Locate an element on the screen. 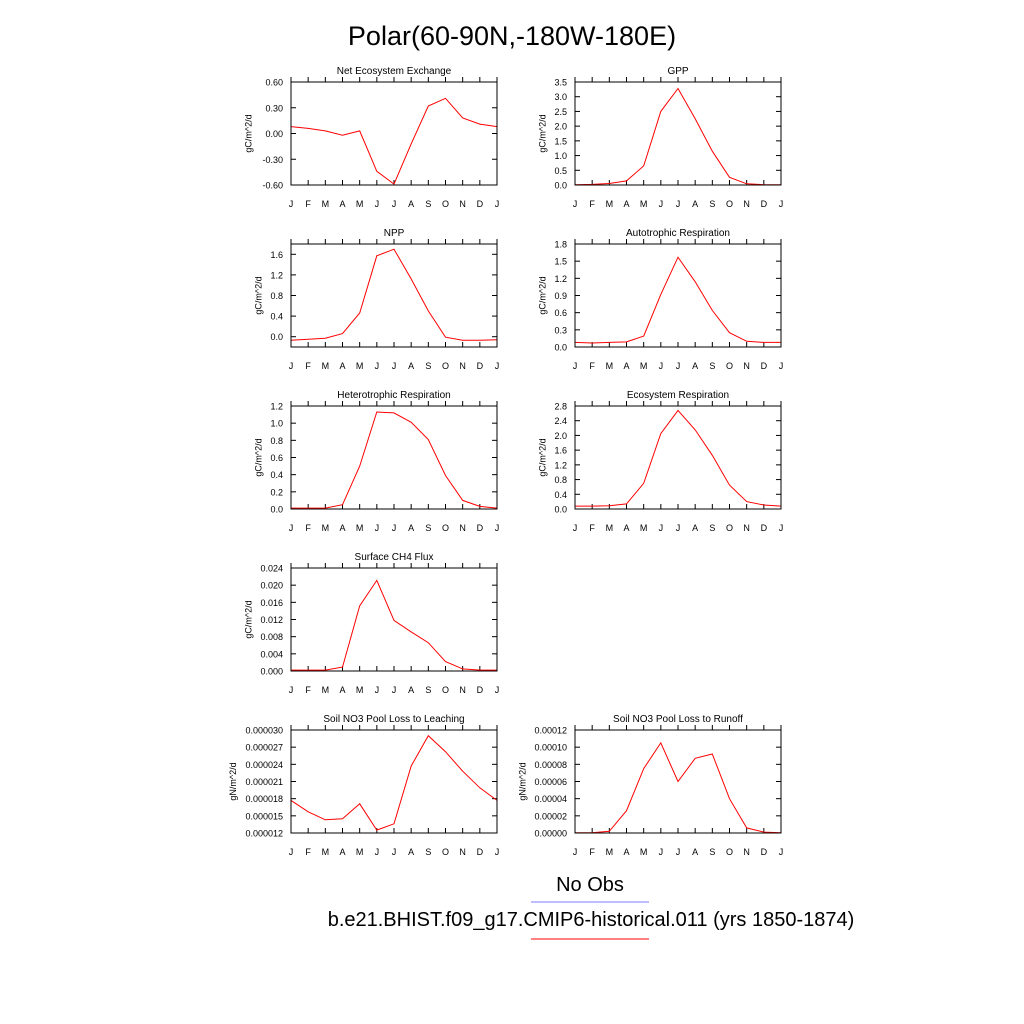  y-tick-label: 0.000027 is located at coordinates (264, 748).